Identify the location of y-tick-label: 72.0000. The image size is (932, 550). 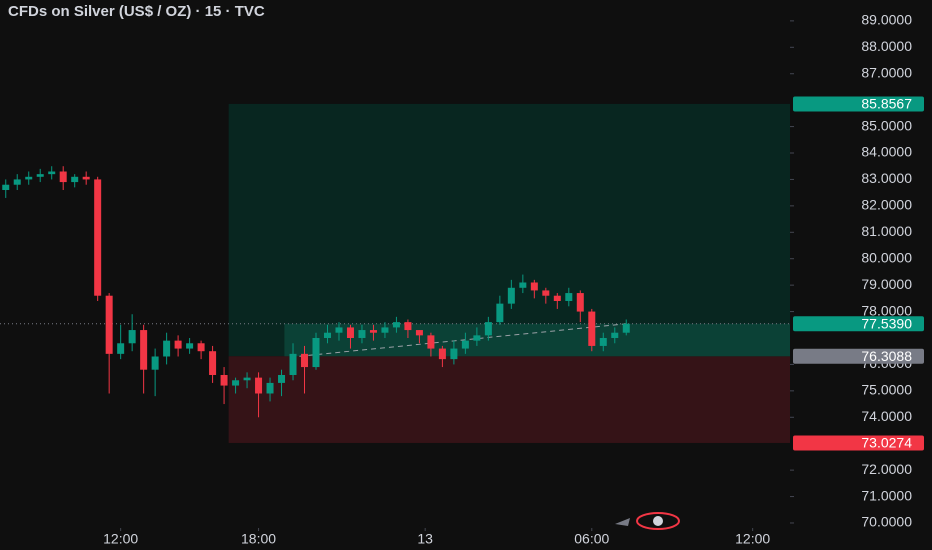
(886, 469).